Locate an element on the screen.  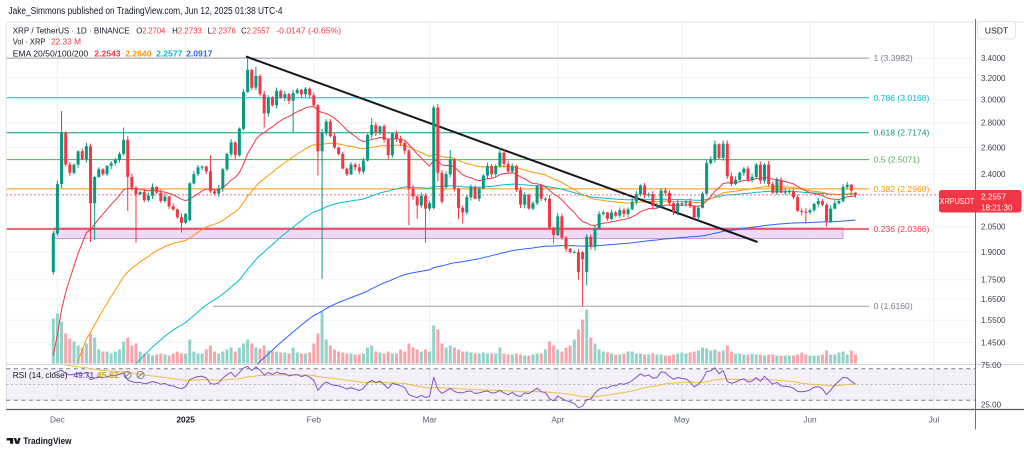
svg-text: H2.2733 is located at coordinates (187, 30).